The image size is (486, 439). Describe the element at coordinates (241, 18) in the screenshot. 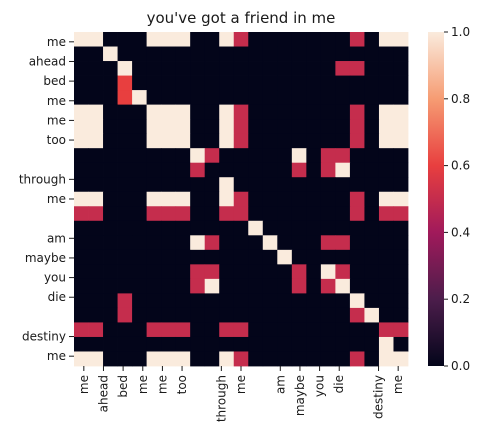

I see `chart-title: you've got a friend in me` at that location.